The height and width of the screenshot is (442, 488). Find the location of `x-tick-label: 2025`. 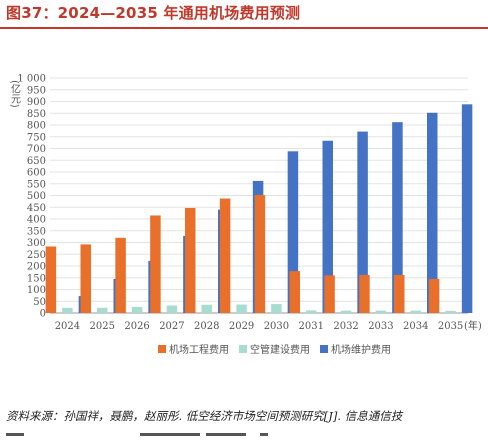

x-tick-label: 2025 is located at coordinates (102, 326).